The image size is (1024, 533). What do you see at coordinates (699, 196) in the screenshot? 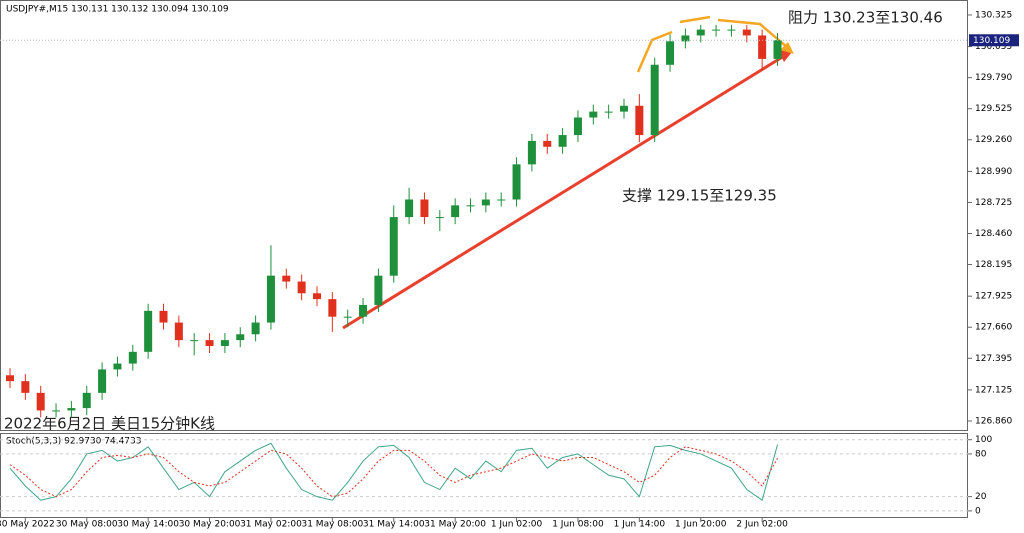
I see `support-note: 支撑 129.15至129.35` at bounding box center [699, 196].